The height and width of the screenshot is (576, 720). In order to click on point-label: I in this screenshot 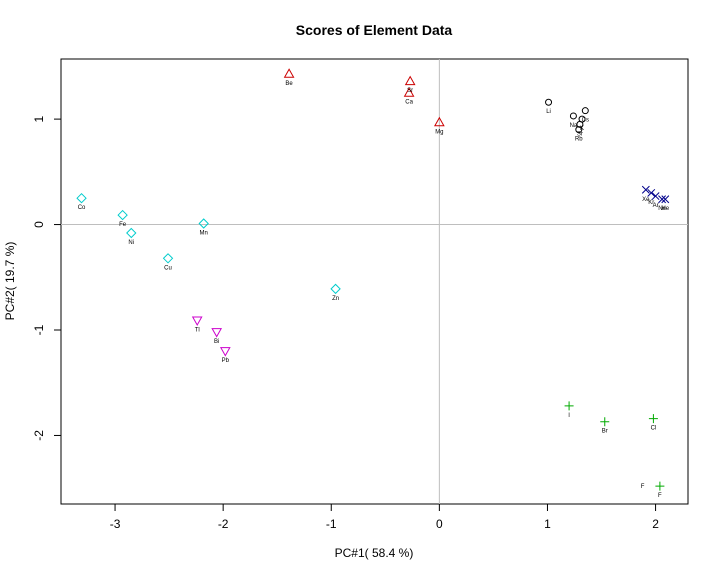, I will do `click(569, 416)`.